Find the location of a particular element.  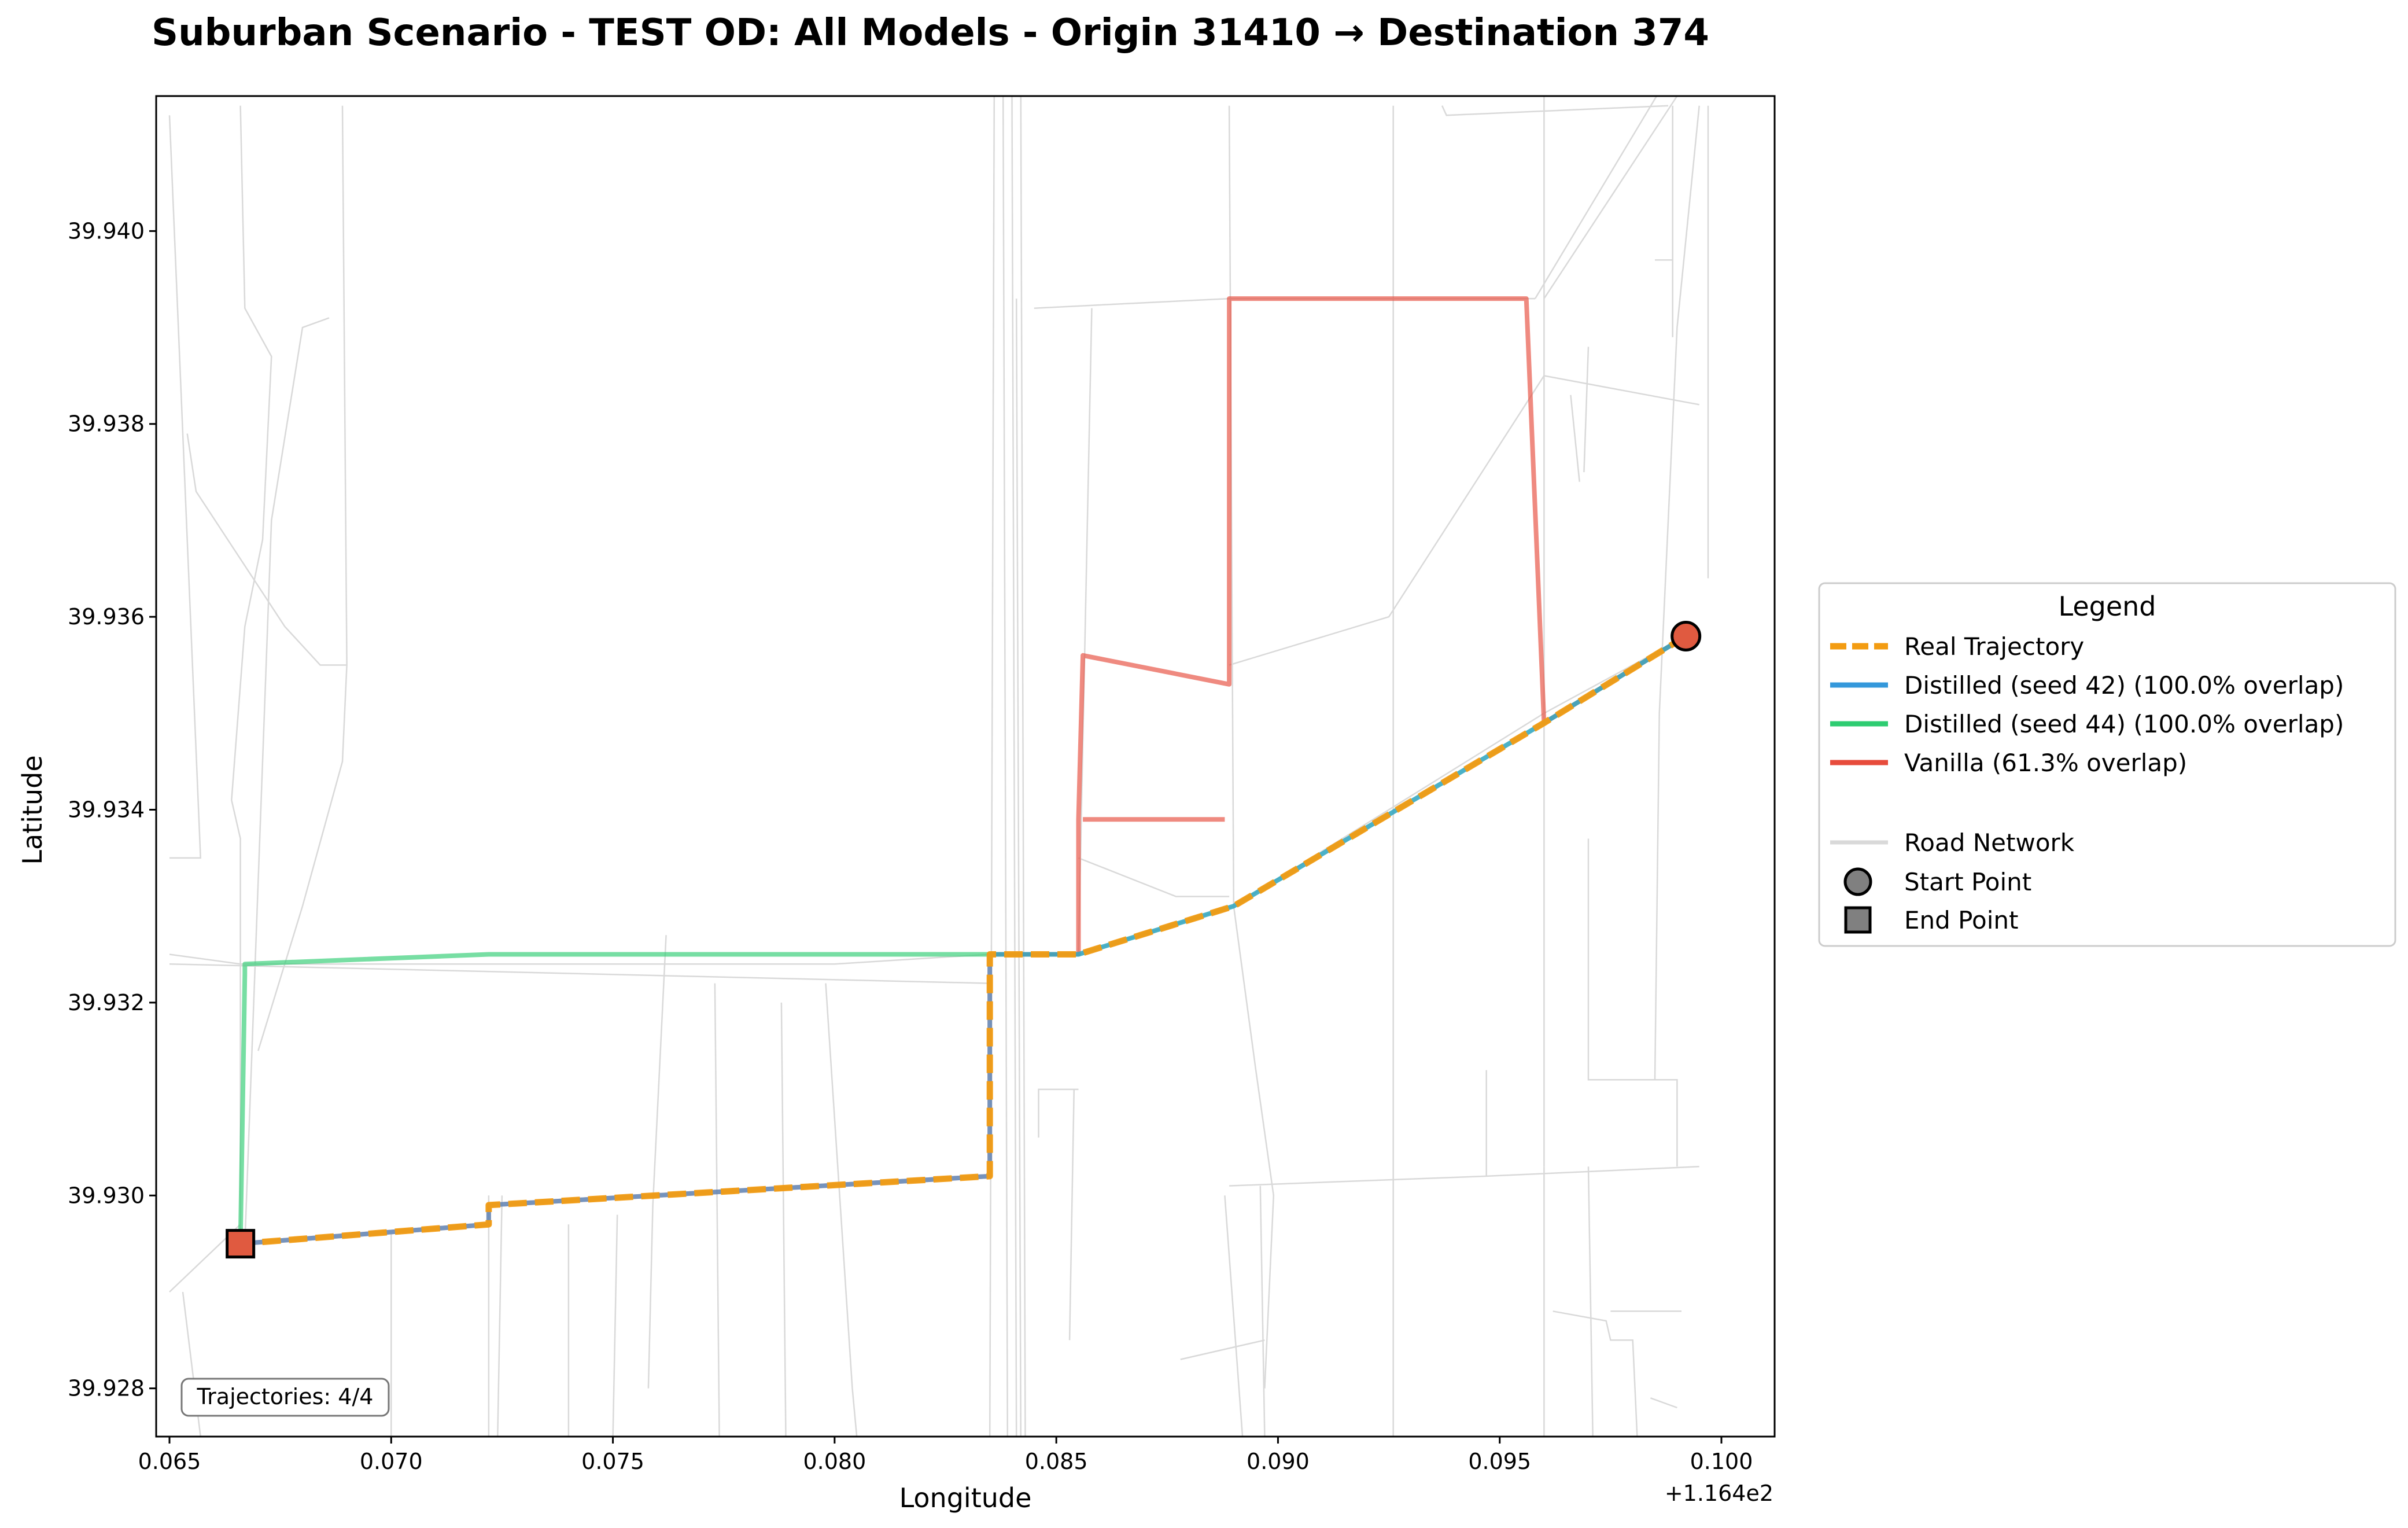

y-tick-label-0: 39.928 is located at coordinates (106, 1389).